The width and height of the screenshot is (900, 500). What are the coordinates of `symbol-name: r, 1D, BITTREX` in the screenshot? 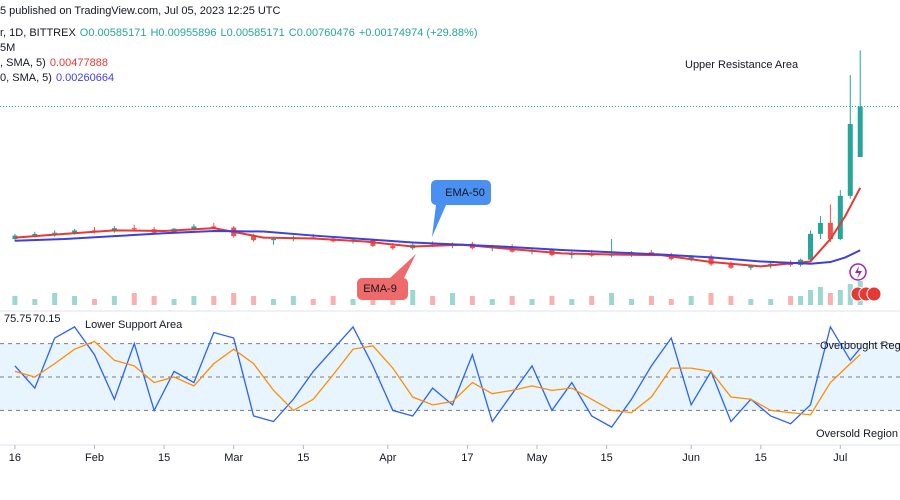 It's located at (38, 33).